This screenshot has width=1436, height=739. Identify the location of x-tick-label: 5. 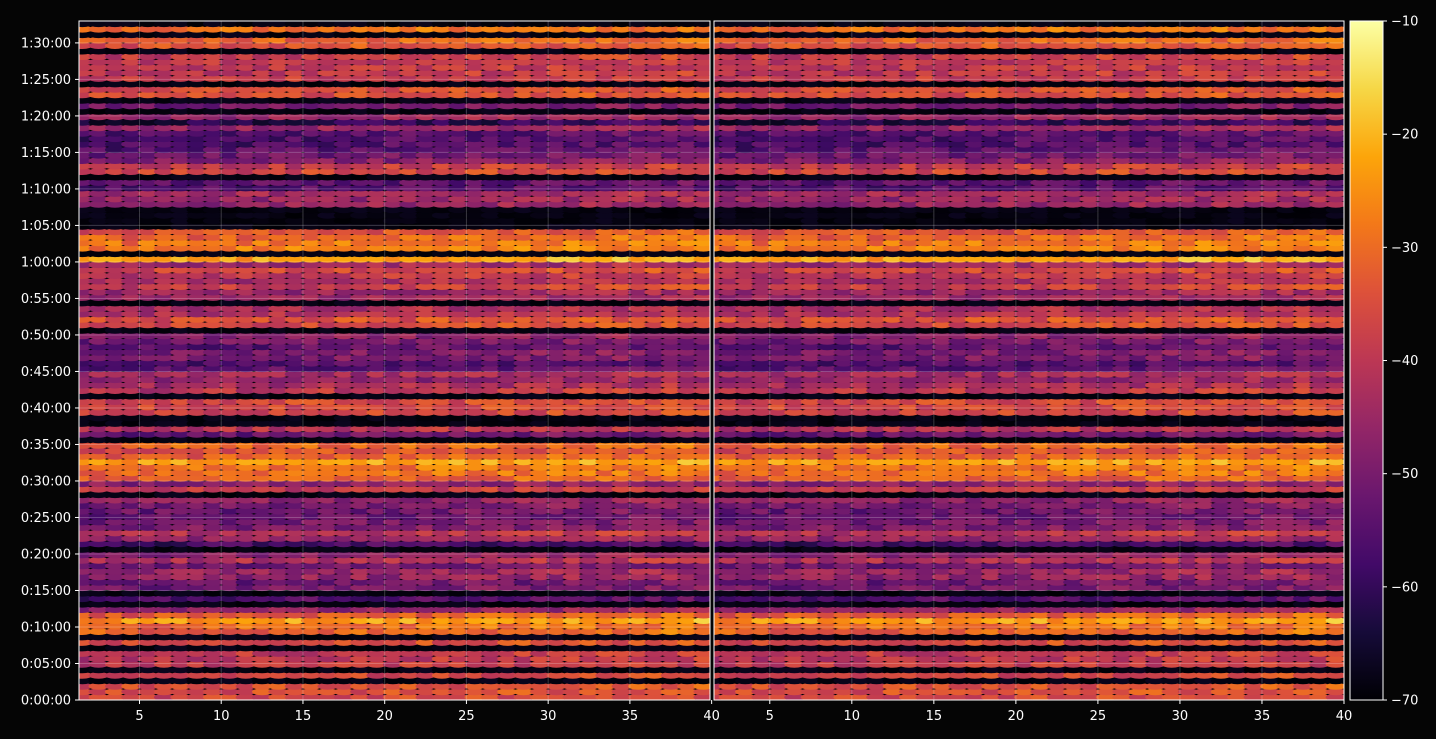
(139, 716).